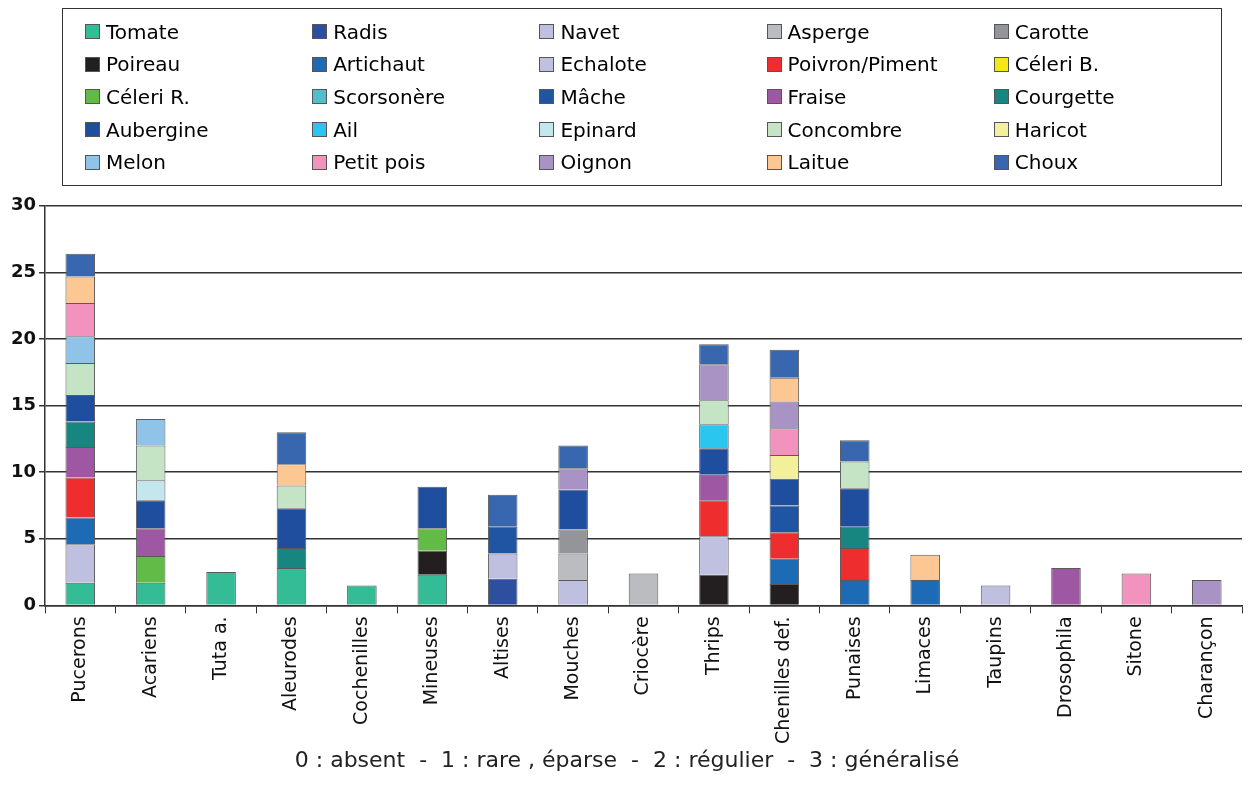 This screenshot has height=806, width=1254. I want to click on legend-label: Carotte, so click(1052, 31).